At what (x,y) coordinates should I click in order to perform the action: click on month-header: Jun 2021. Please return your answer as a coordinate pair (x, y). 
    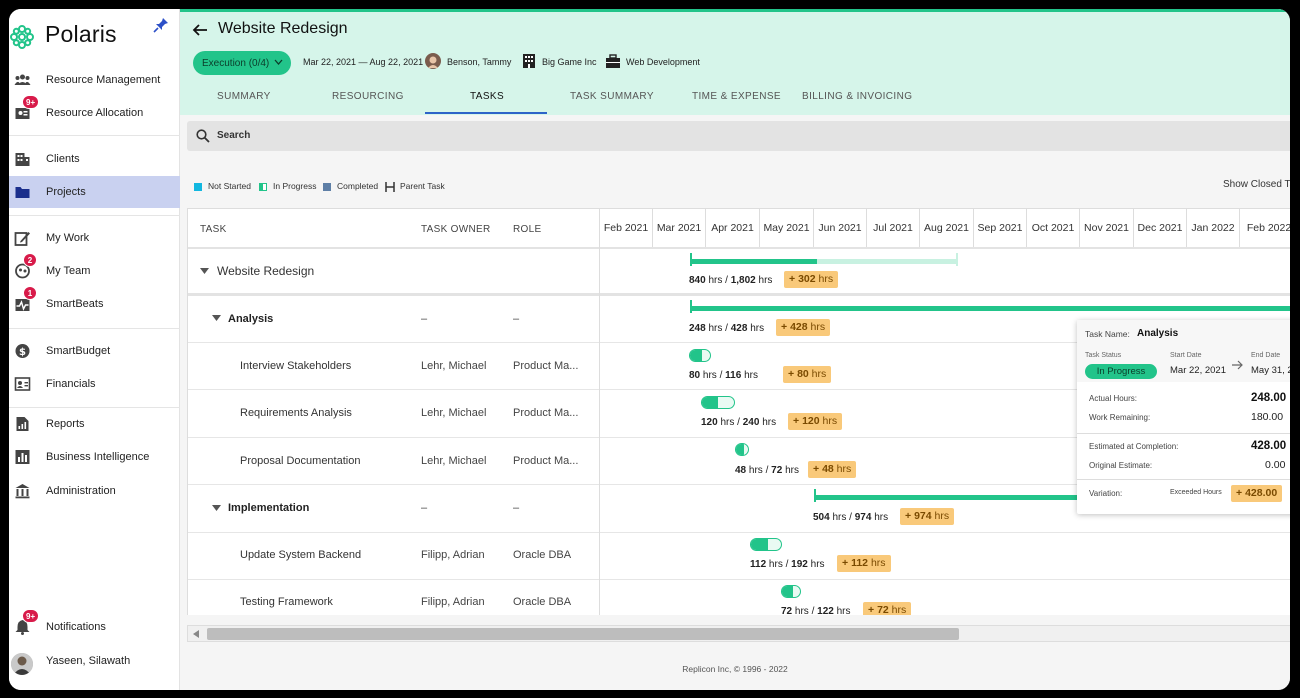
    Looking at the image, I should click on (839, 228).